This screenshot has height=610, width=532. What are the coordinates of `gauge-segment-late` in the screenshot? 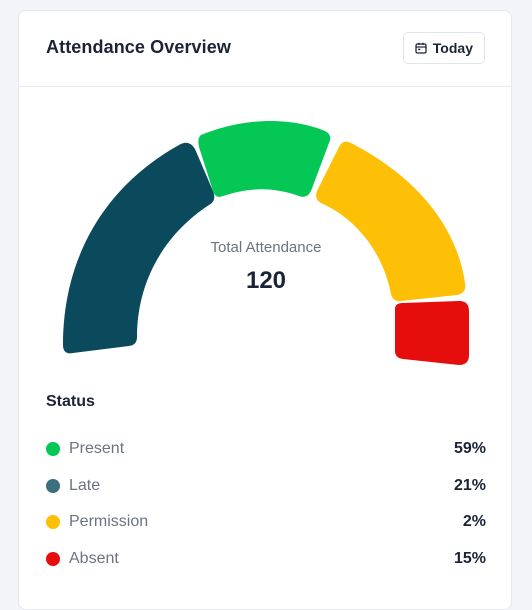 It's located at (139, 248).